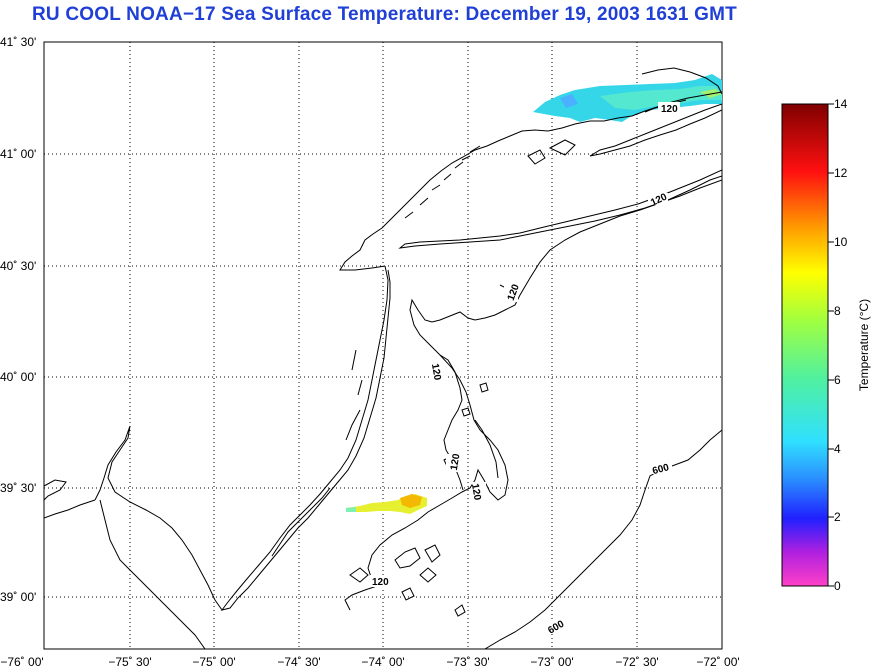 Image resolution: width=872 pixels, height=672 pixels. Describe the element at coordinates (669, 109) in the screenshot. I see `contour-label-120-sound: 120` at that location.